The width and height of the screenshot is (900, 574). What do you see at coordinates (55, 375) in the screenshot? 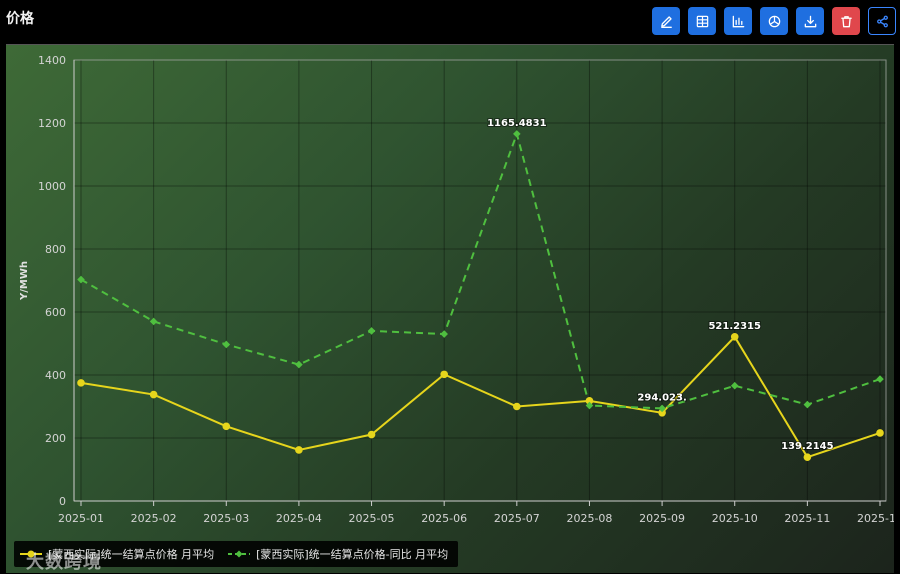
I see `y-tick-label: 400` at bounding box center [55, 375].